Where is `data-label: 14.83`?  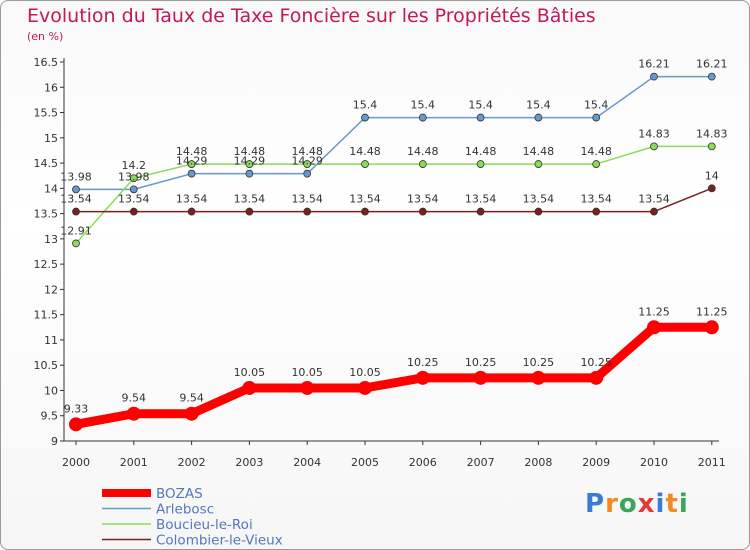 data-label: 14.83 is located at coordinates (712, 133).